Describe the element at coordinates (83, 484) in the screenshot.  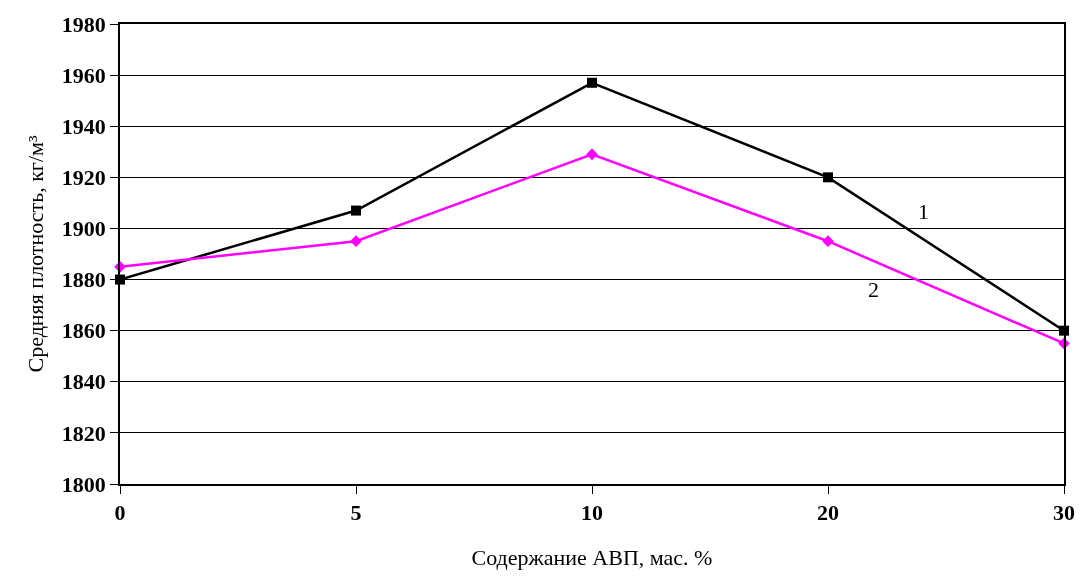
I see `y-tick-label: 1800` at that location.